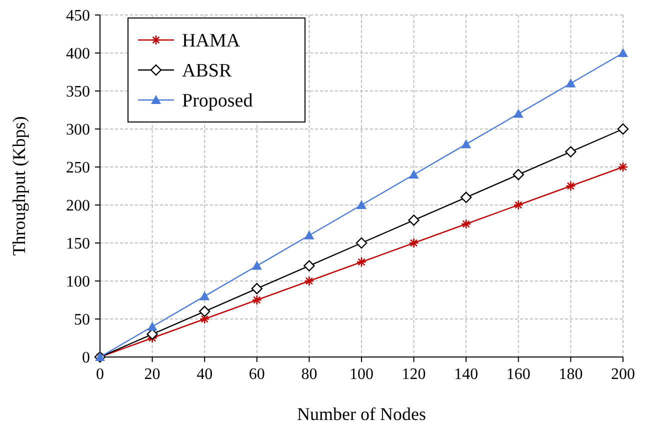  What do you see at coordinates (78, 92) in the screenshot?
I see `y-tick-label: 350` at bounding box center [78, 92].